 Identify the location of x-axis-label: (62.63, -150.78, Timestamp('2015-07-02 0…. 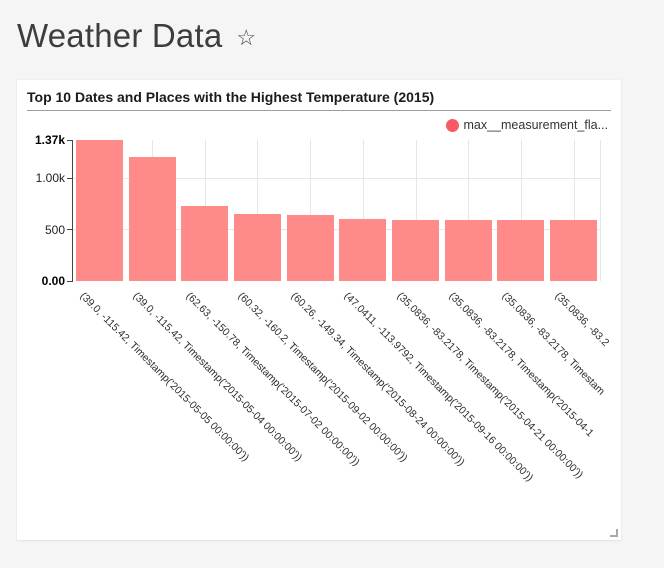
(272, 379).